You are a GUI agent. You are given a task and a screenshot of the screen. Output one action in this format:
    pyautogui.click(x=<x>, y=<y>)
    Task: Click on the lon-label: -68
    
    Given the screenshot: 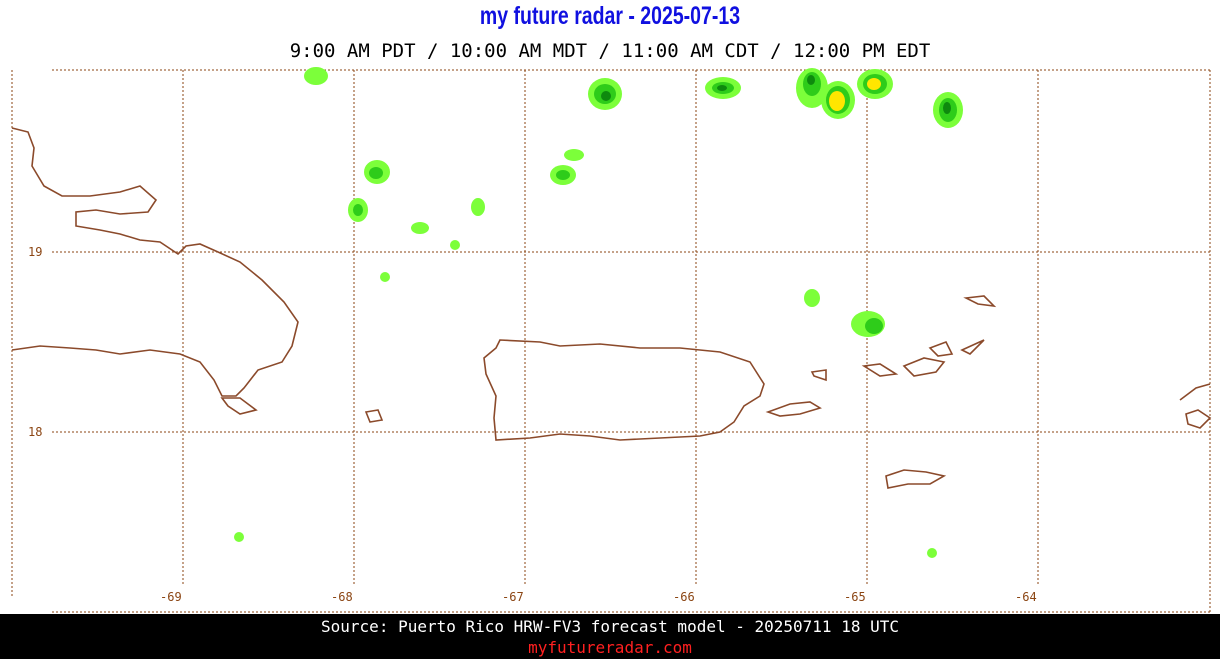 What is the action you would take?
    pyautogui.click(x=342, y=597)
    